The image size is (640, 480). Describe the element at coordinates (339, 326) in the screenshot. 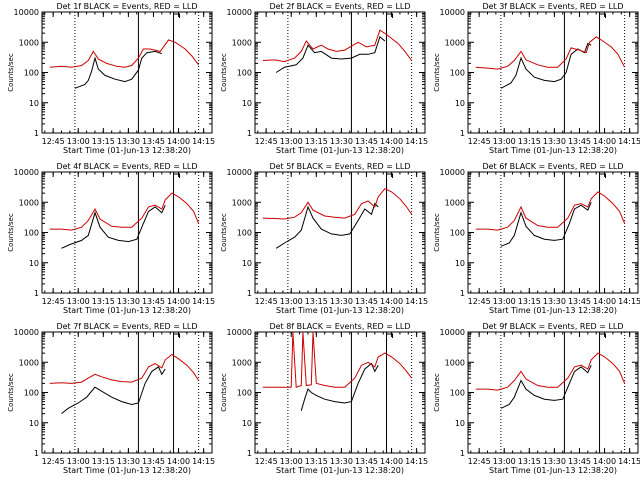

I see `panel-title: Det 8f BLACK = Events, RED = LLD` at that location.